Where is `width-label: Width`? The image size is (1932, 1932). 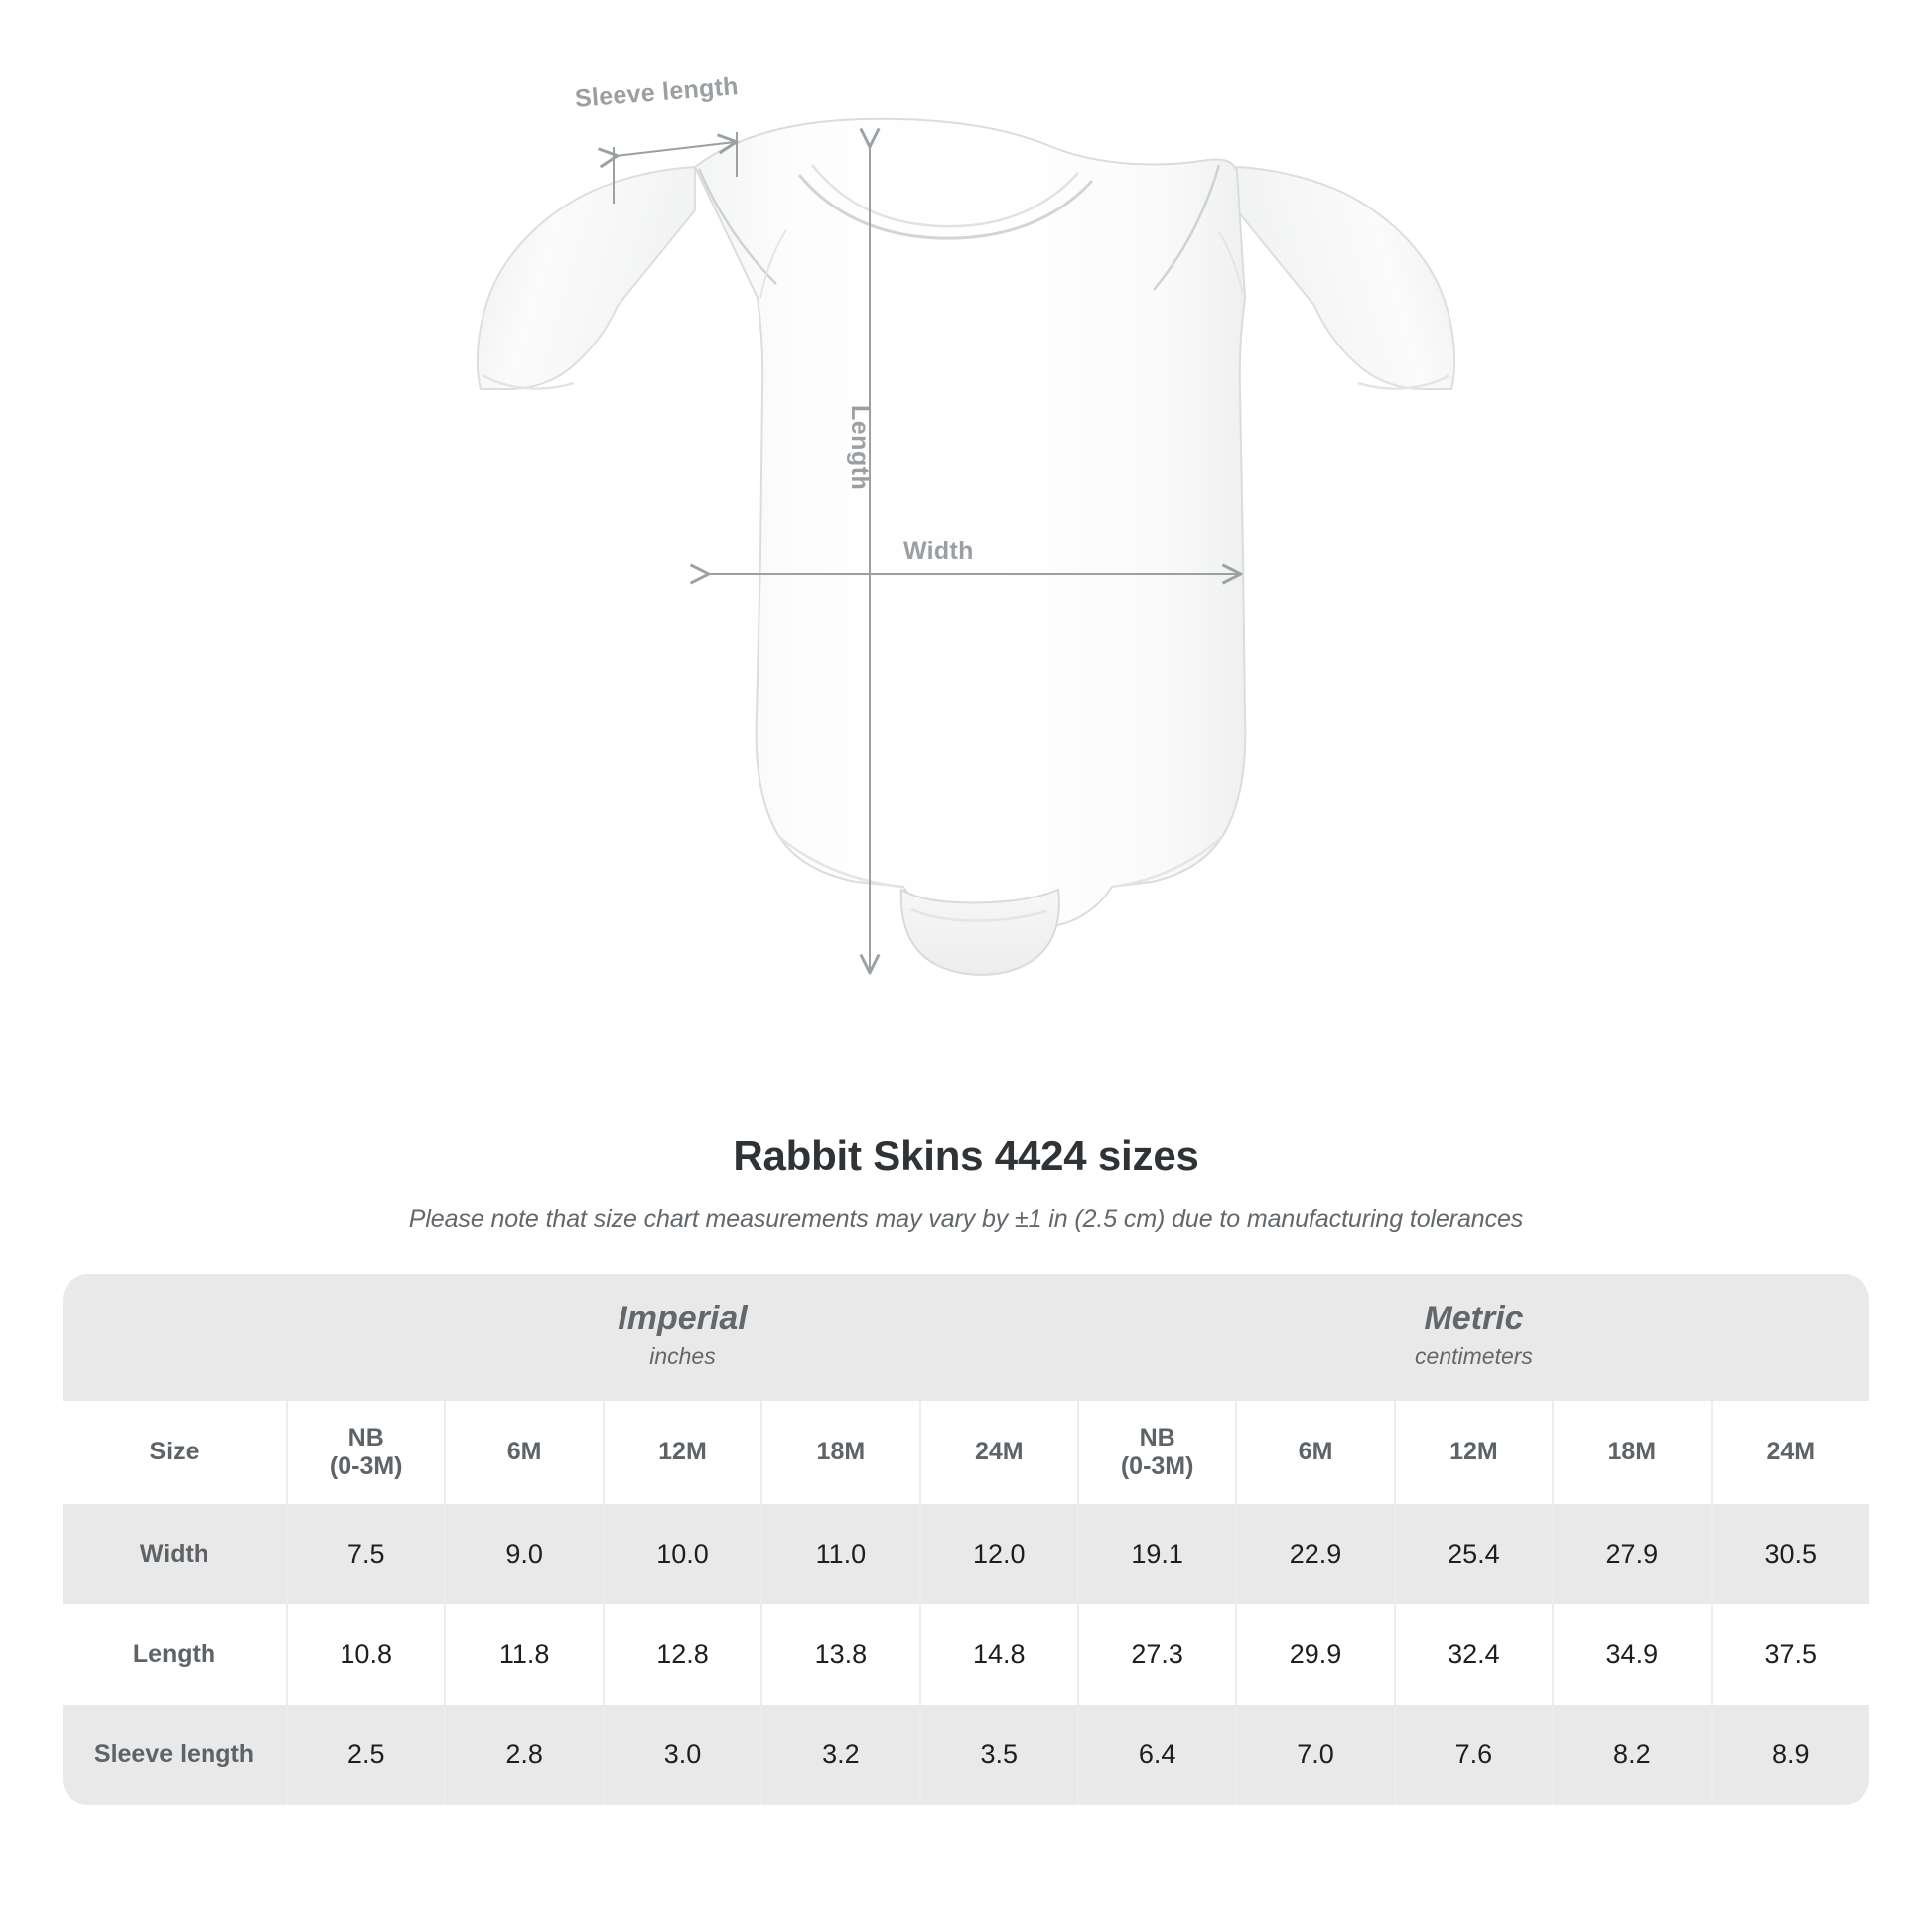 width-label: Width is located at coordinates (939, 551).